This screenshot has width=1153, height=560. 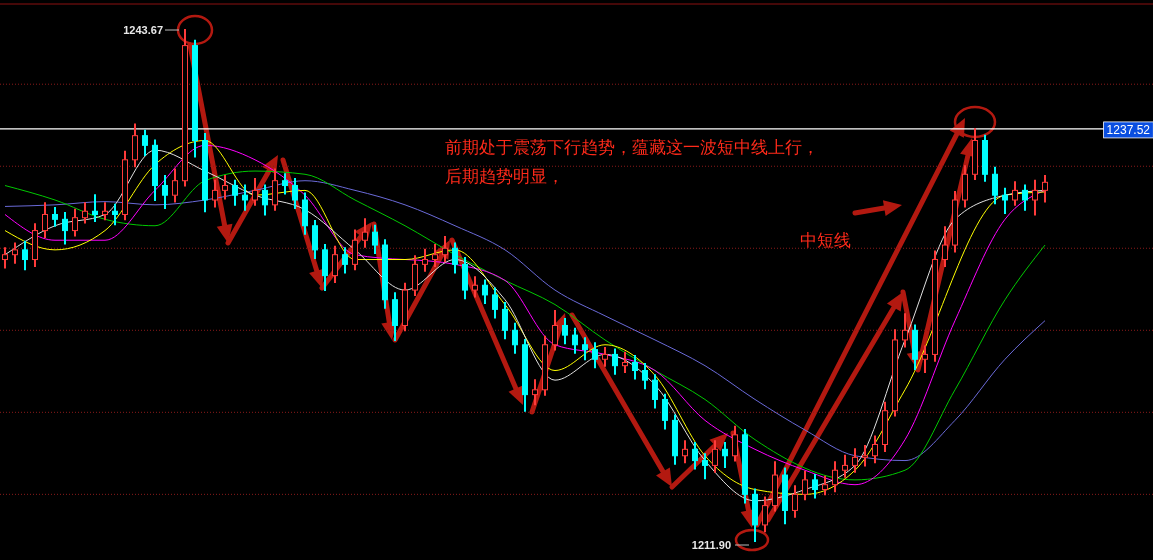 What do you see at coordinates (632, 147) in the screenshot?
I see `annotation: 前期处于震荡下行趋势，蕴藏这一波短中线上行，` at bounding box center [632, 147].